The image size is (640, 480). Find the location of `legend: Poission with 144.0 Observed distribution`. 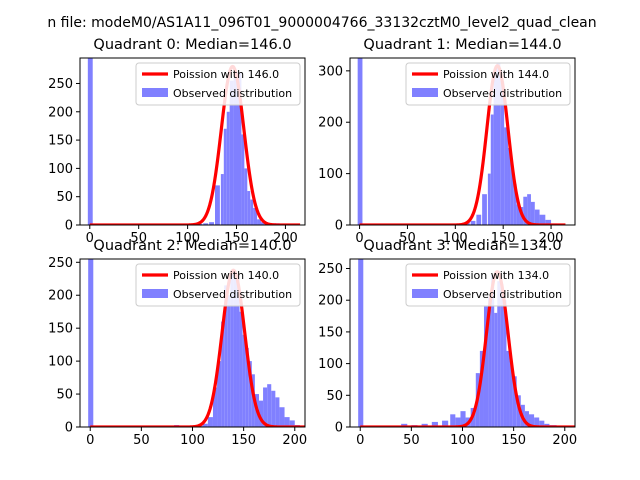

legend: Poission with 144.0 Observed distribution is located at coordinates (488, 84).